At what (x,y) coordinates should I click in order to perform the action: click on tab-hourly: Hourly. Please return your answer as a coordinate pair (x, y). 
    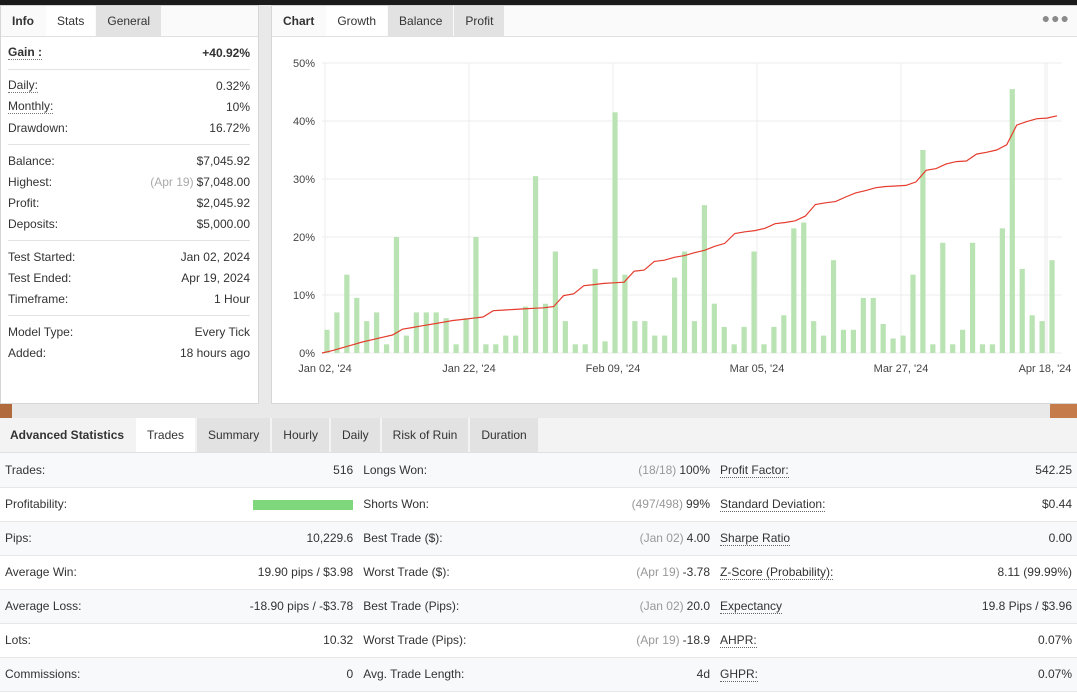
    Looking at the image, I should click on (301, 435).